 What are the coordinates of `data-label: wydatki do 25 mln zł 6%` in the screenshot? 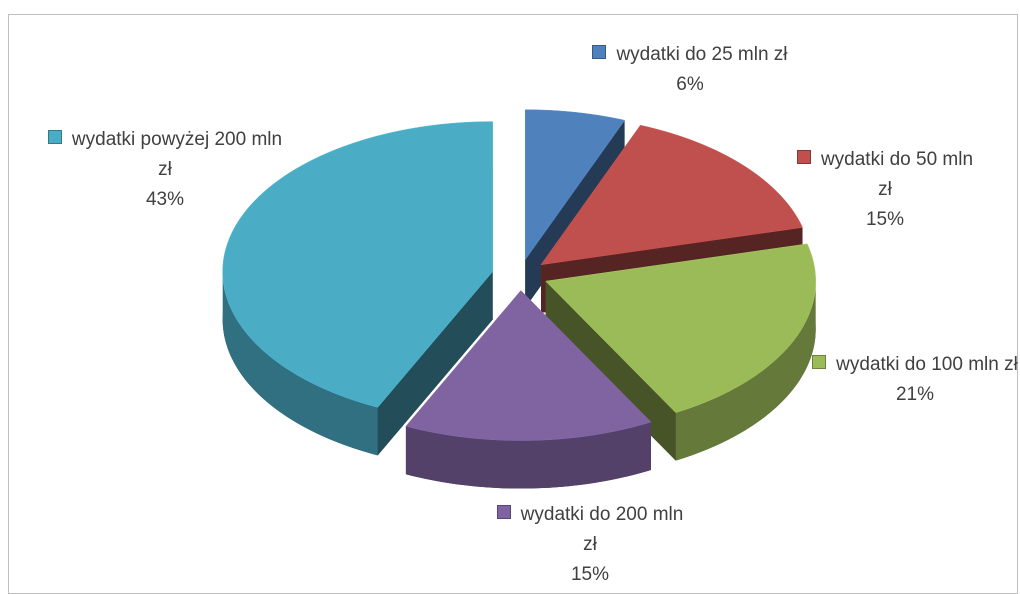 It's located at (690, 70).